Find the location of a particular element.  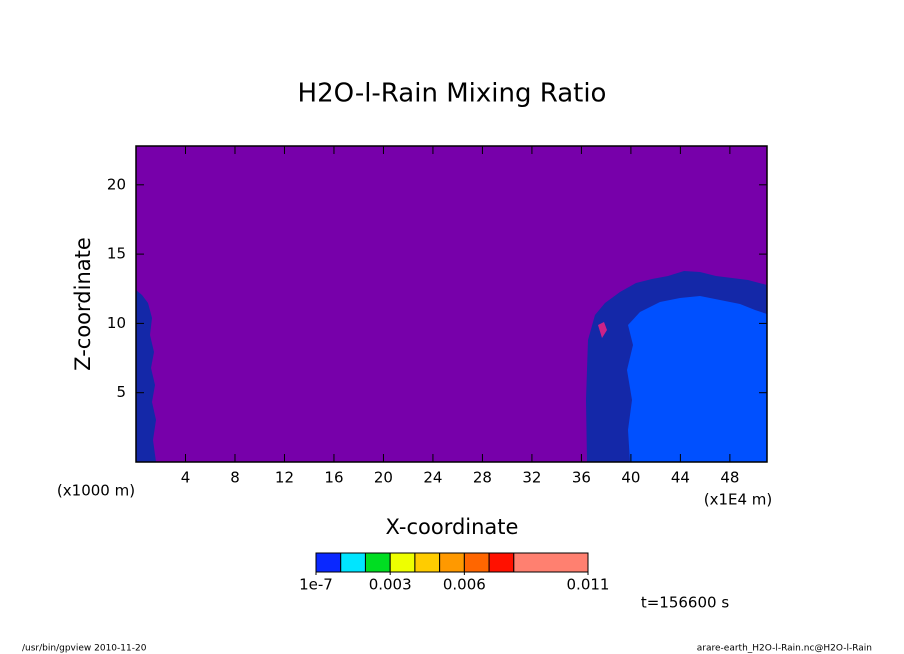

x-axis-label: X-coordinate is located at coordinates (452, 527).